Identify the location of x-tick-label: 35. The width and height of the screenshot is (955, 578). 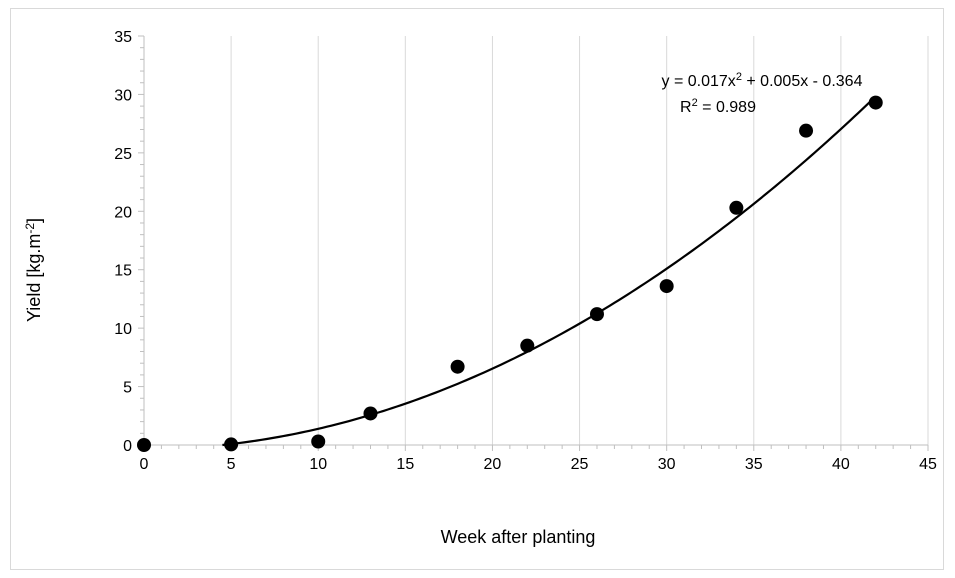
(754, 464).